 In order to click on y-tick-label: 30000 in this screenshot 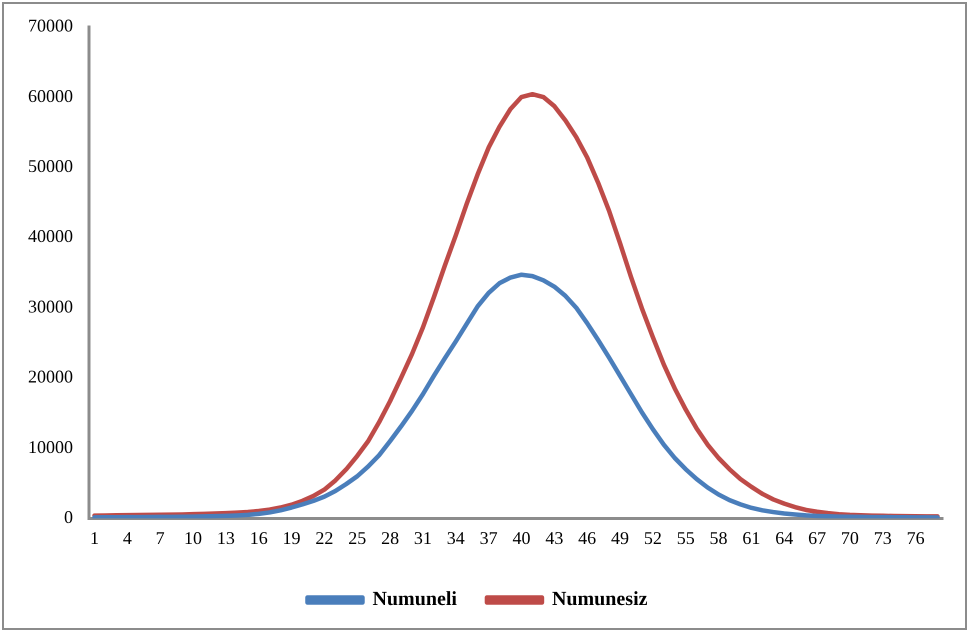, I will do `click(50, 306)`.